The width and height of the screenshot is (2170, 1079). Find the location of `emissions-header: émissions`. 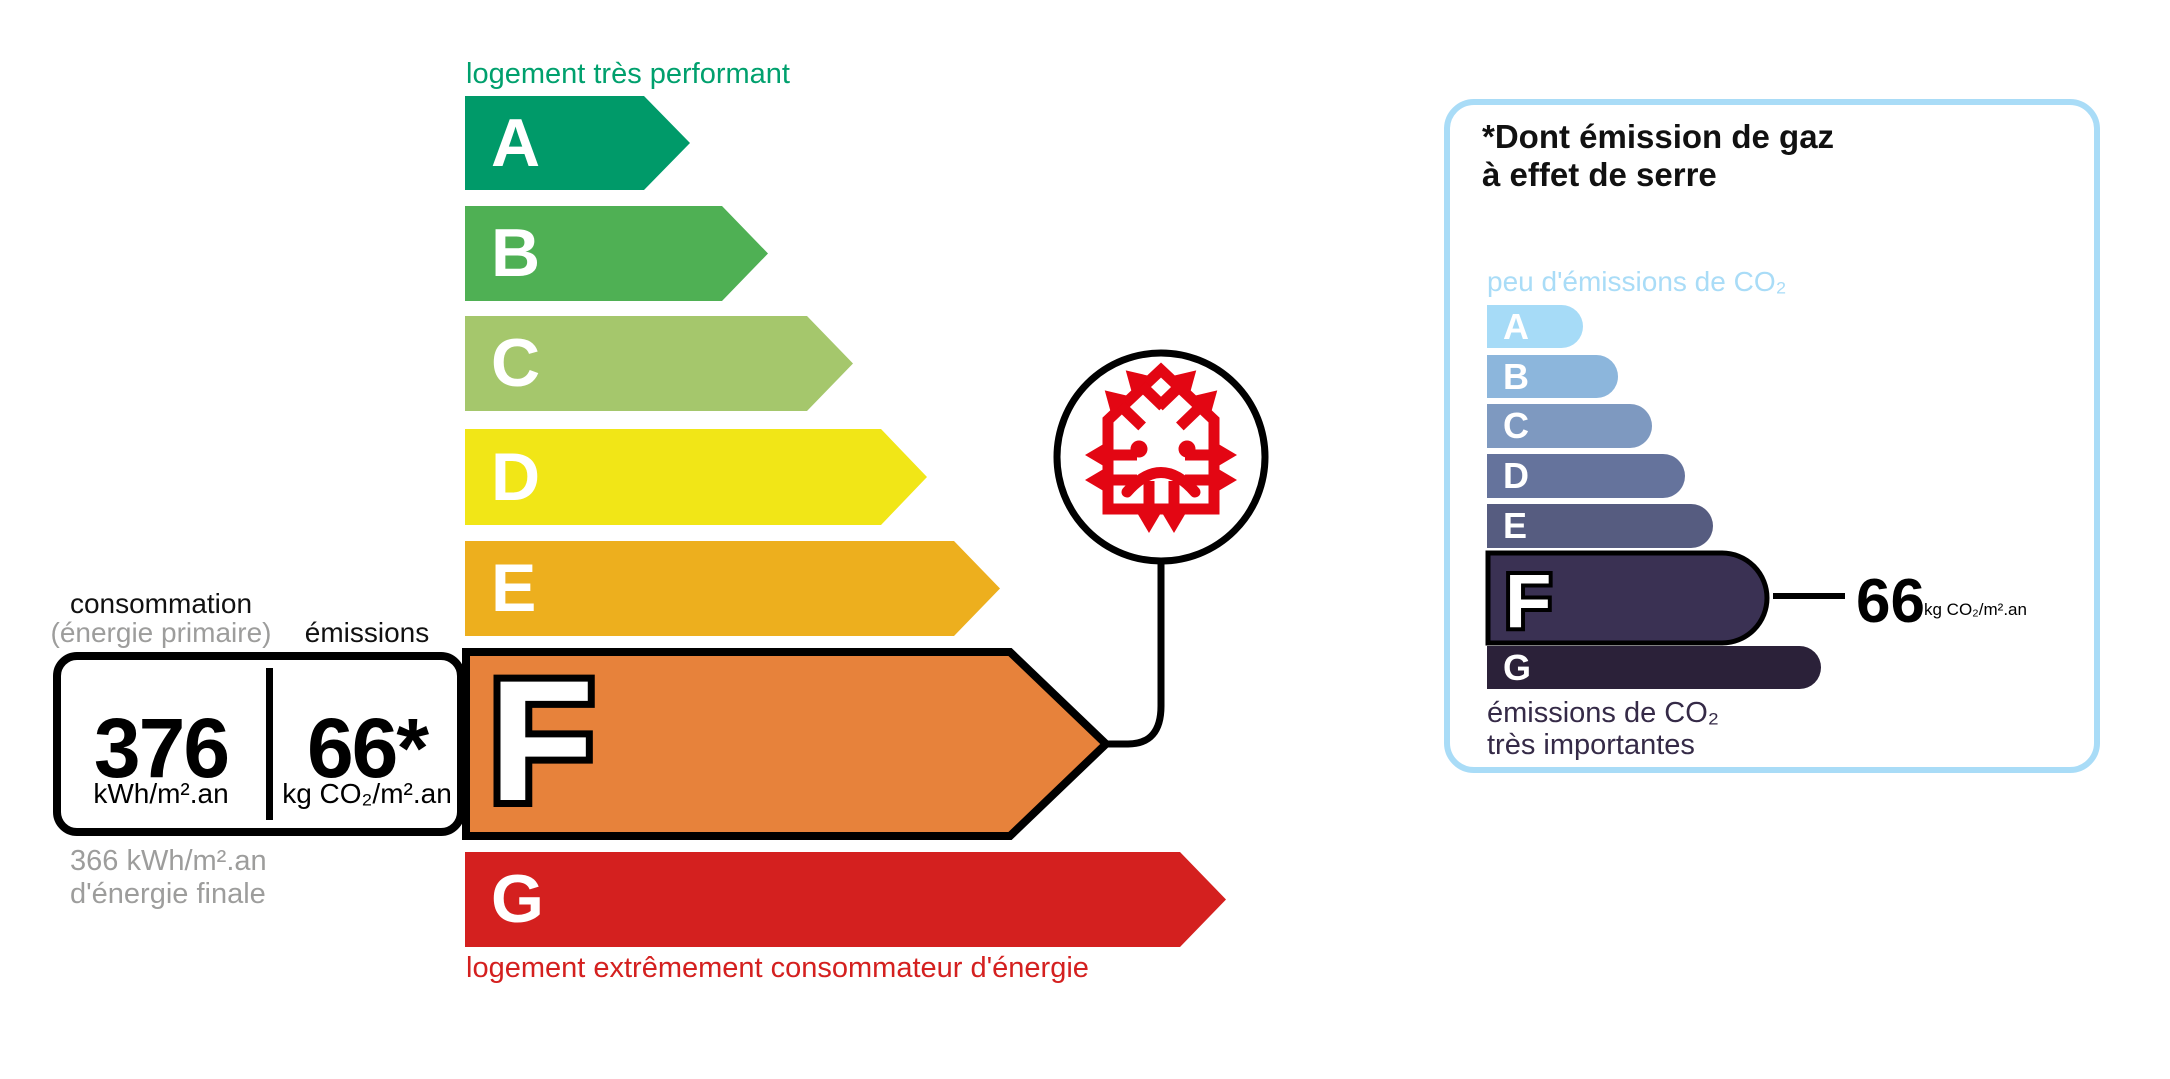

emissions-header: émissions is located at coordinates (367, 632).